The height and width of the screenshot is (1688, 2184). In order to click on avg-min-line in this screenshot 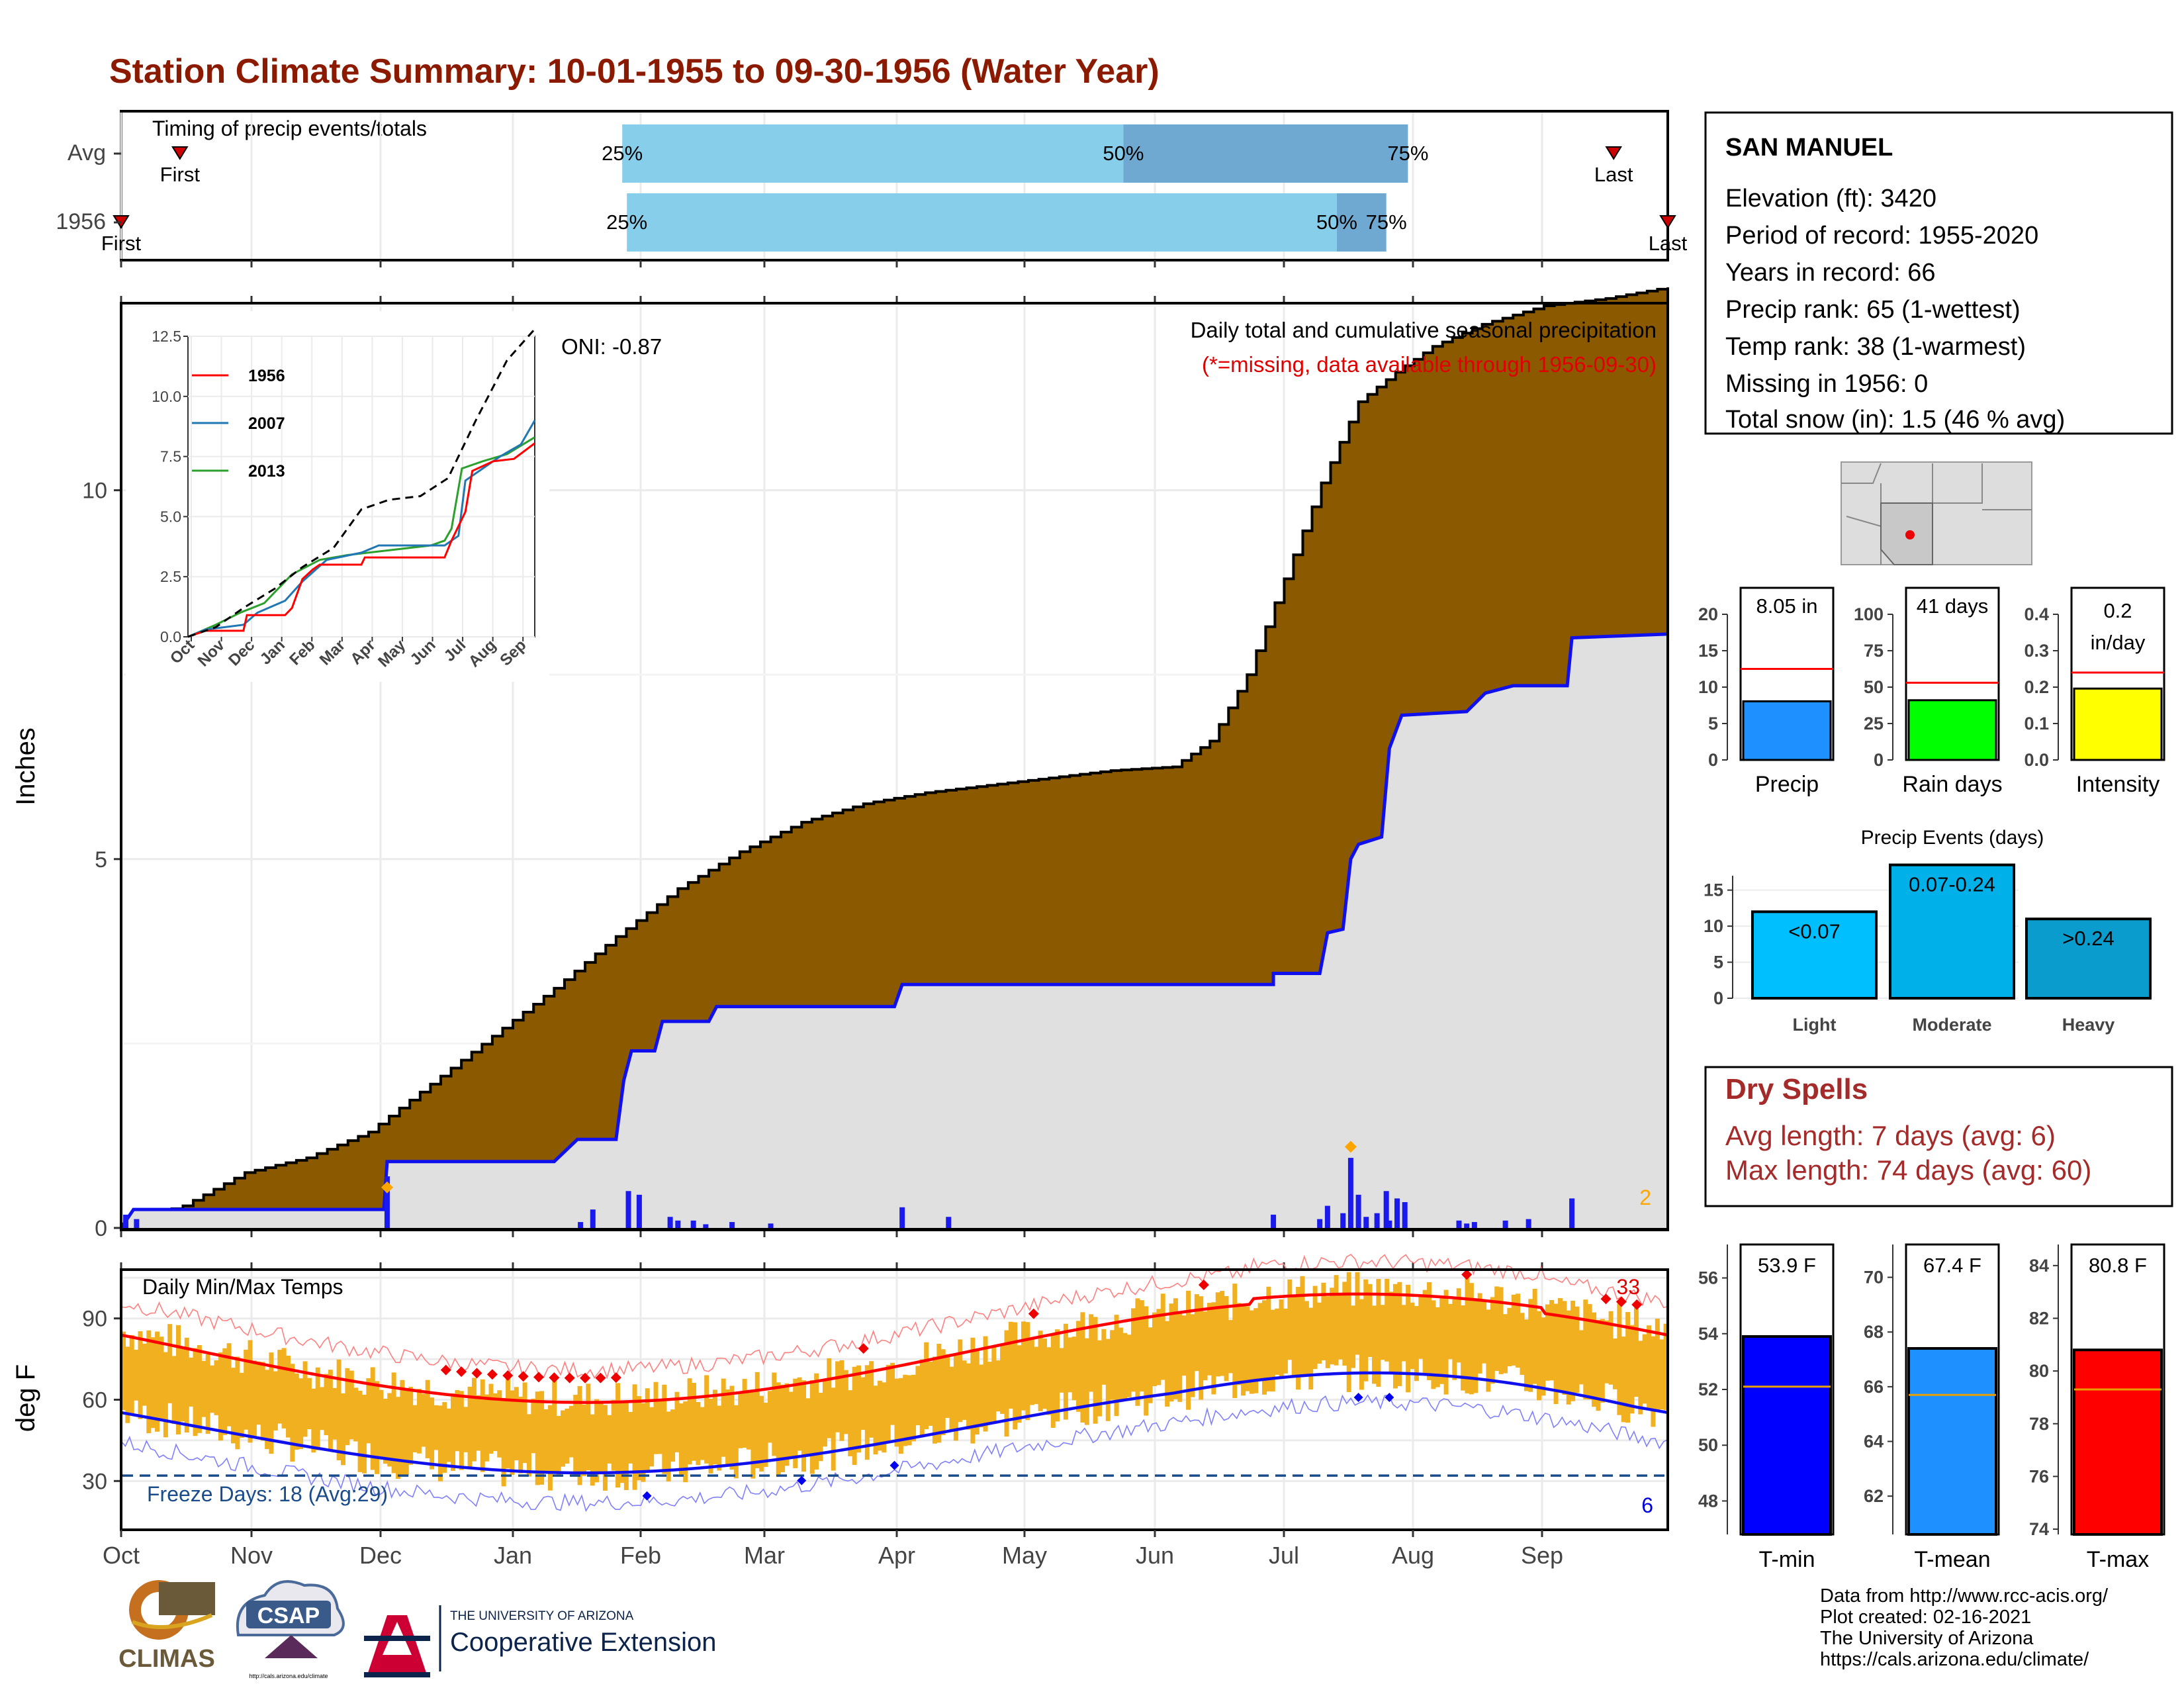, I will do `click(894, 1423)`.